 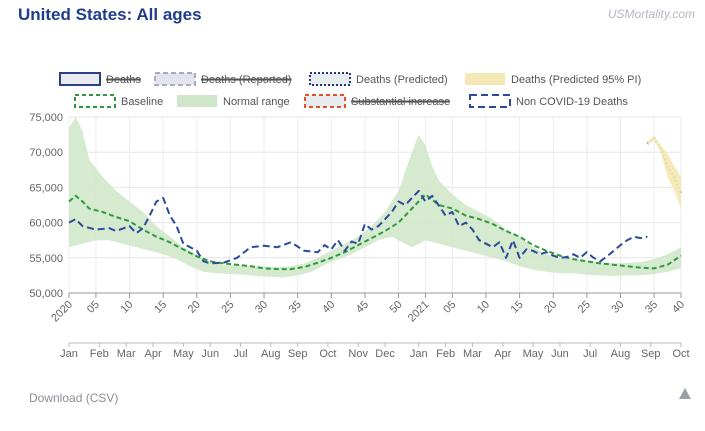 What do you see at coordinates (46, 118) in the screenshot?
I see `y-tick-label: 75,000` at bounding box center [46, 118].